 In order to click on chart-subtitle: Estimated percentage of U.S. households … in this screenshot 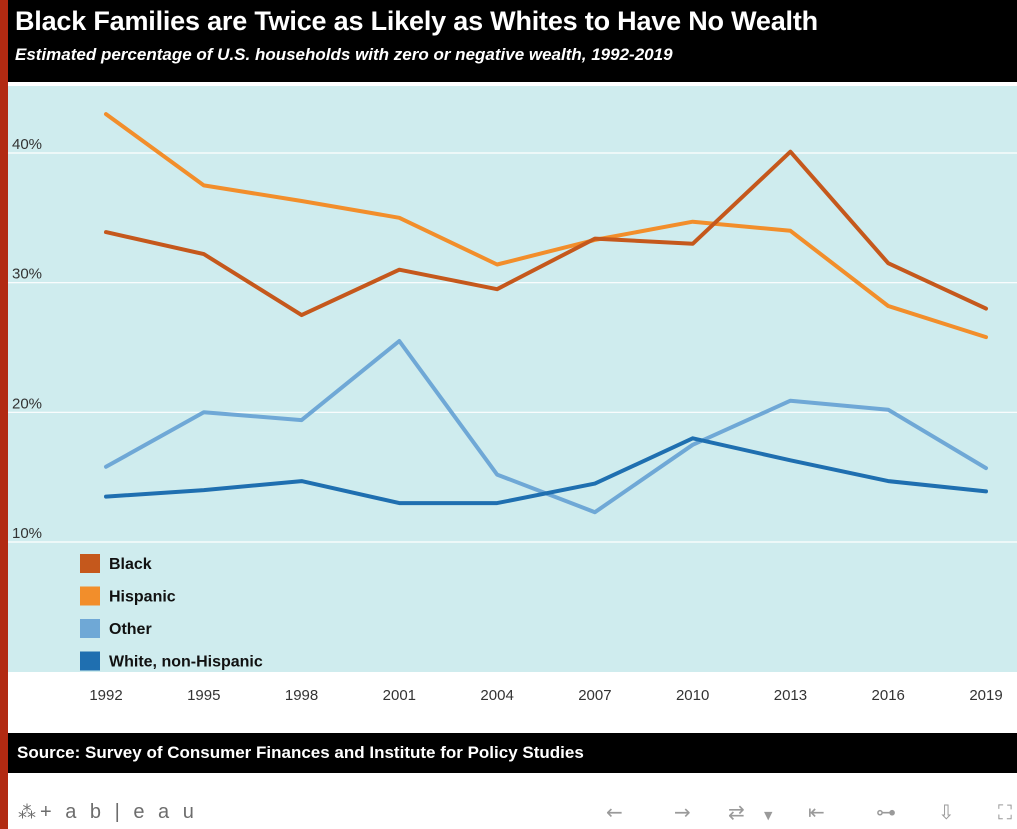, I will do `click(344, 54)`.